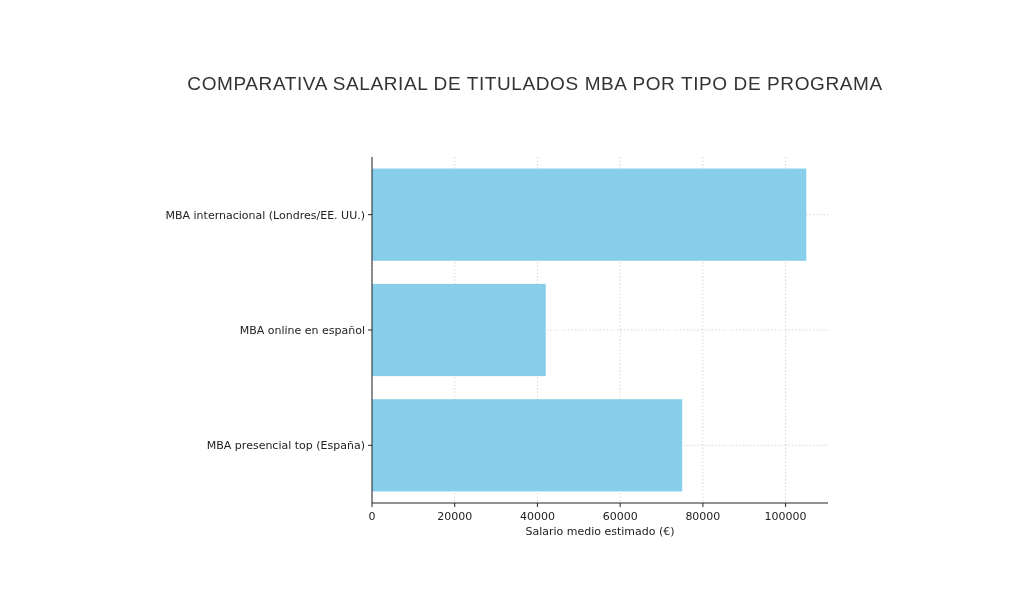 The height and width of the screenshot is (600, 1024). I want to click on y-tick-label: MBA online en español, so click(302, 330).